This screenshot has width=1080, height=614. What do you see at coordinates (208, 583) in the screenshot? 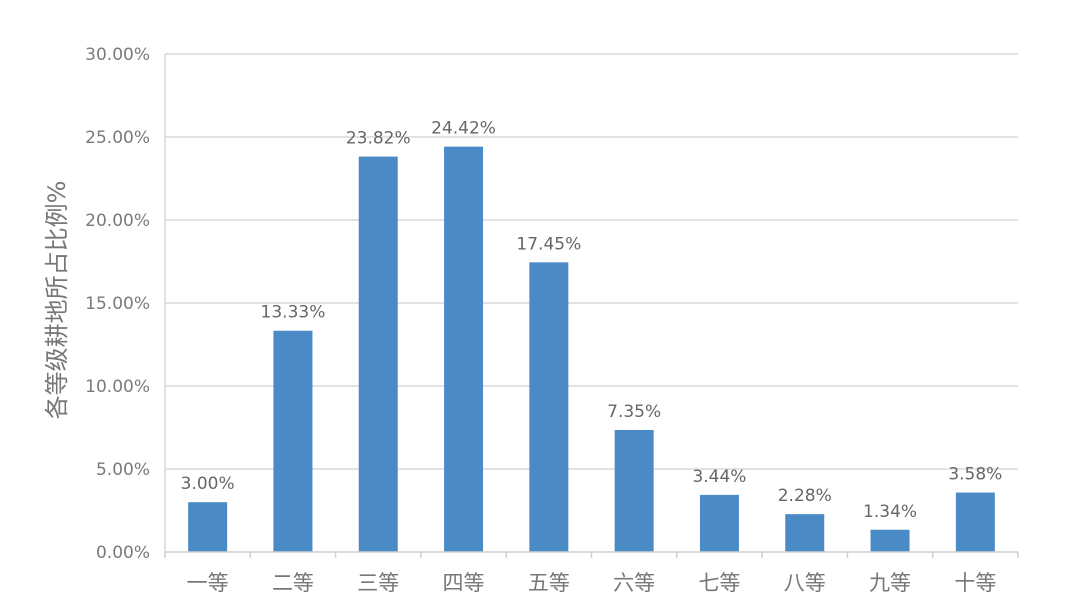
I see `x-tick-label: 一等` at bounding box center [208, 583].